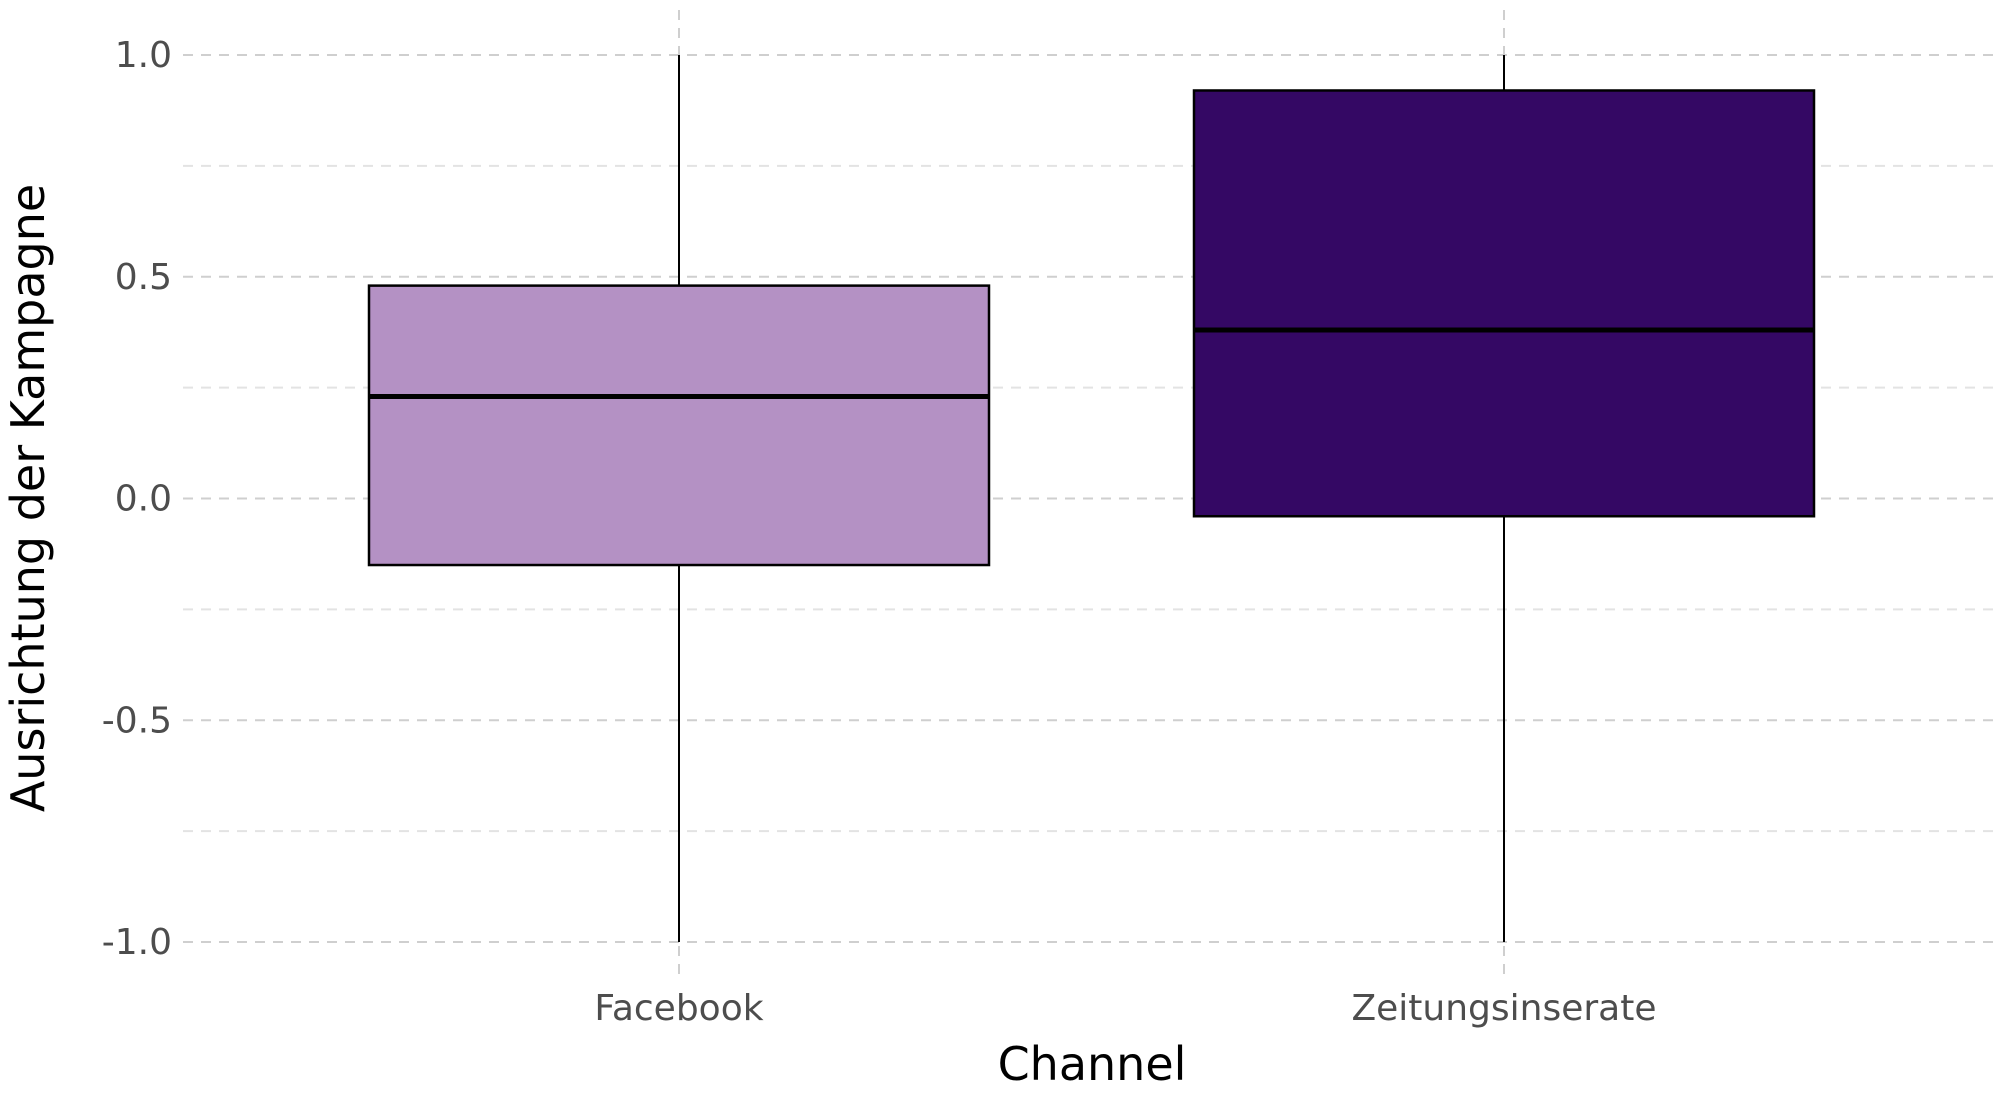  I want to click on x-tick-label: Zeitungsinserate, so click(1503, 1008).